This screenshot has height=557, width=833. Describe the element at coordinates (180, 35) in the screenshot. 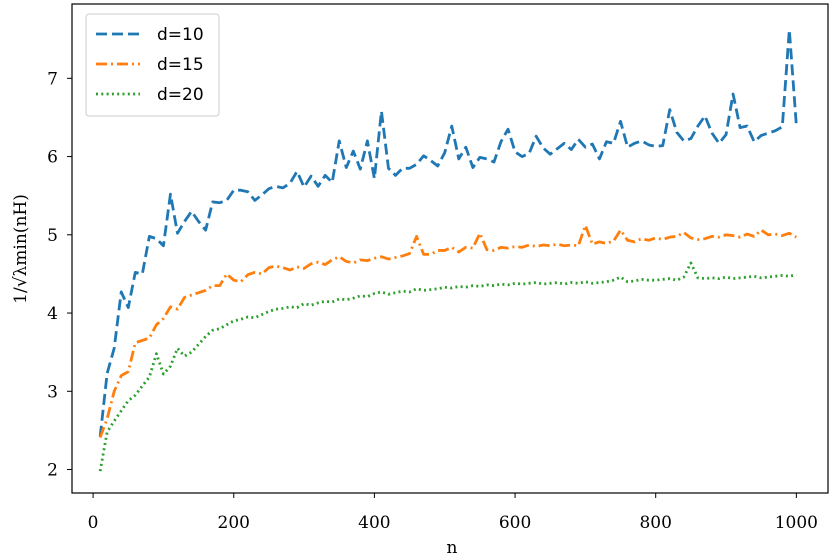

I see `legend-label: d=10` at that location.